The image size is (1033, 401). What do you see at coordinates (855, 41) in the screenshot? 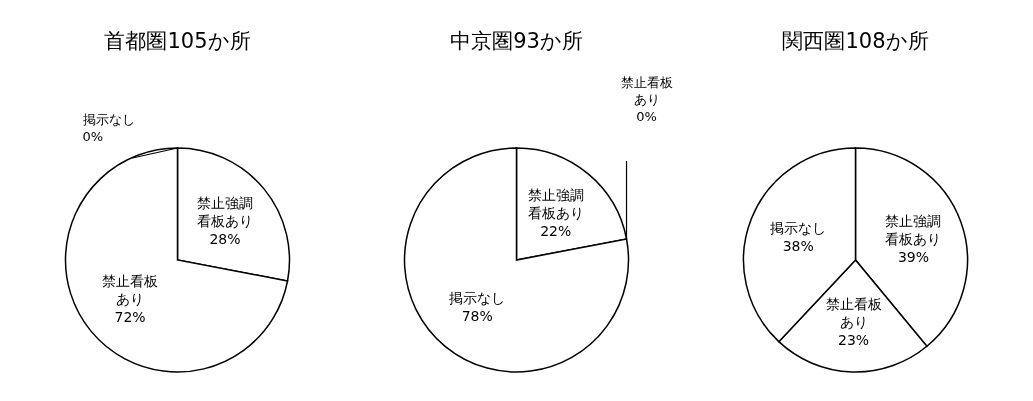
I see `chart-title: 関西圏108か所` at bounding box center [855, 41].